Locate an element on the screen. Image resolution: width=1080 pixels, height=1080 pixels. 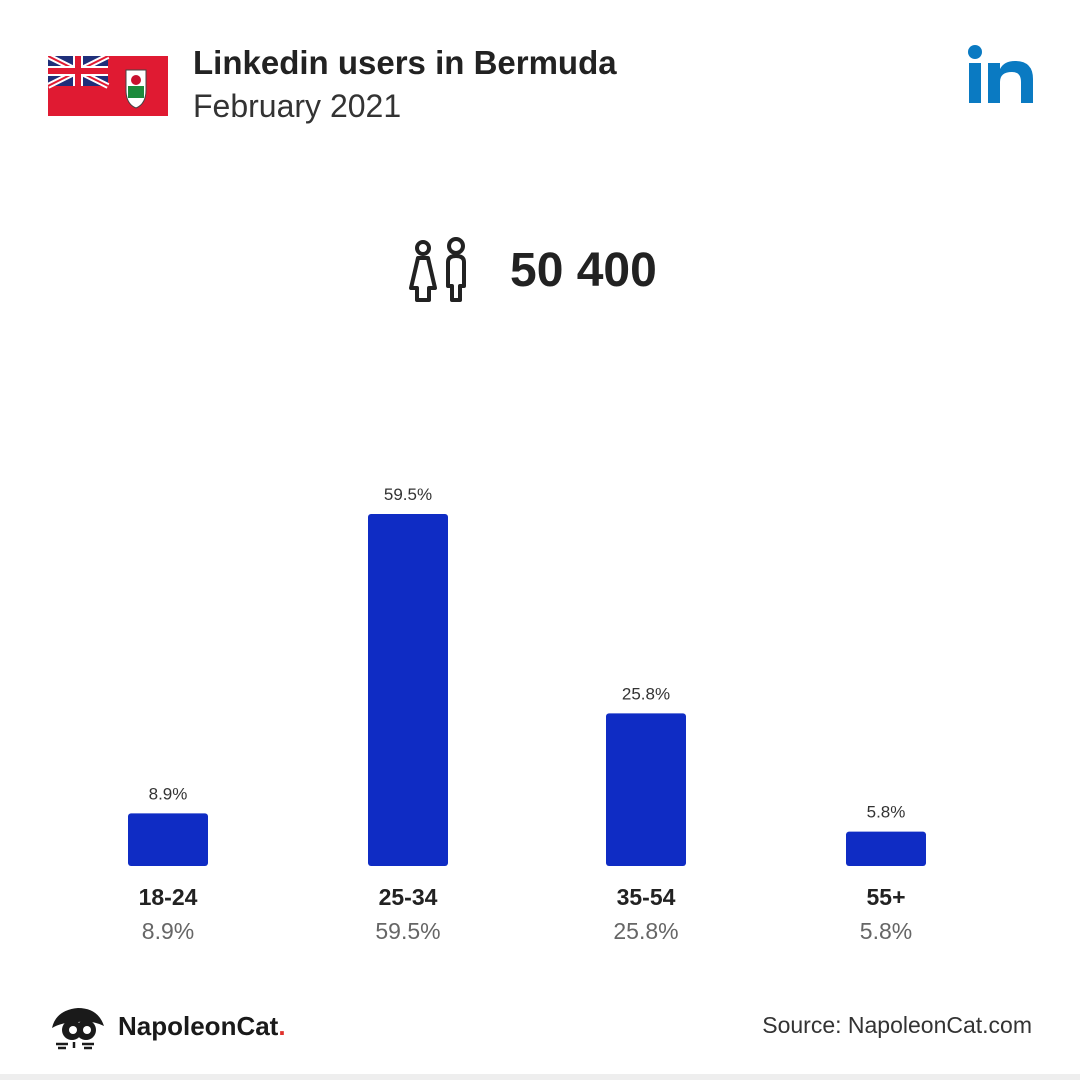
category-percent-label: 59.5% is located at coordinates (408, 931).